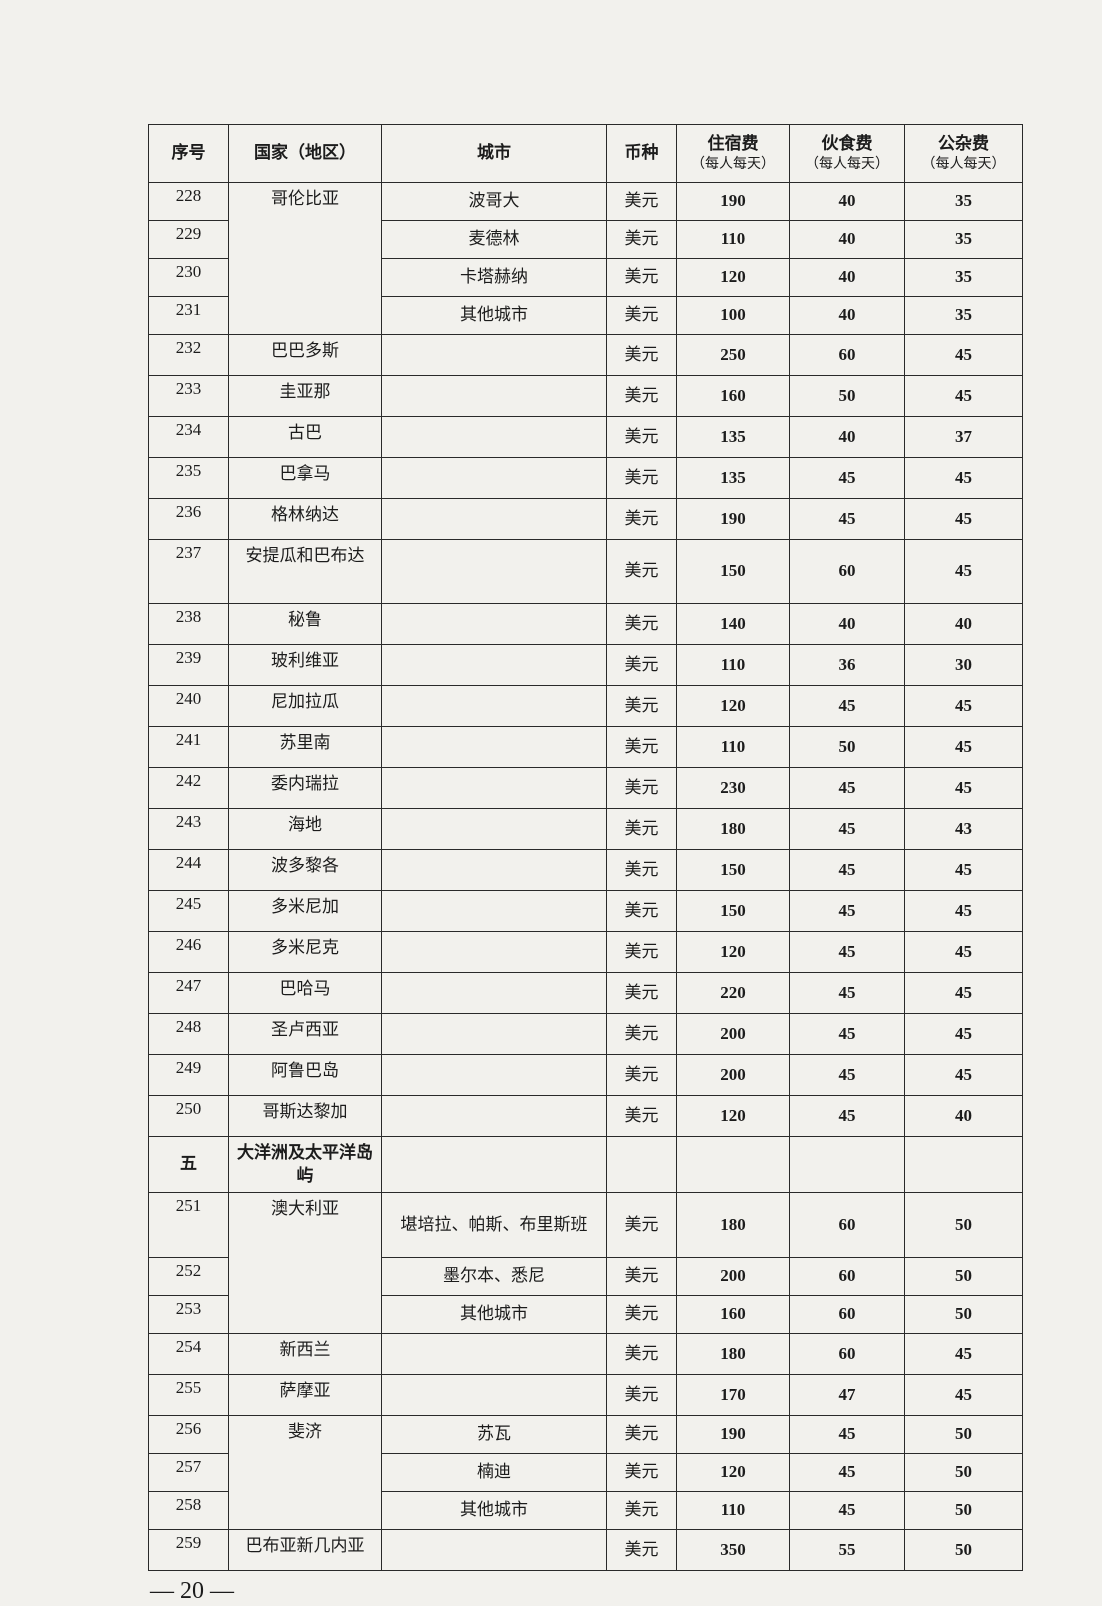  I want to click on table-row: 228 哥伦比亚 波哥大 美元 190 40 35, so click(585, 258).